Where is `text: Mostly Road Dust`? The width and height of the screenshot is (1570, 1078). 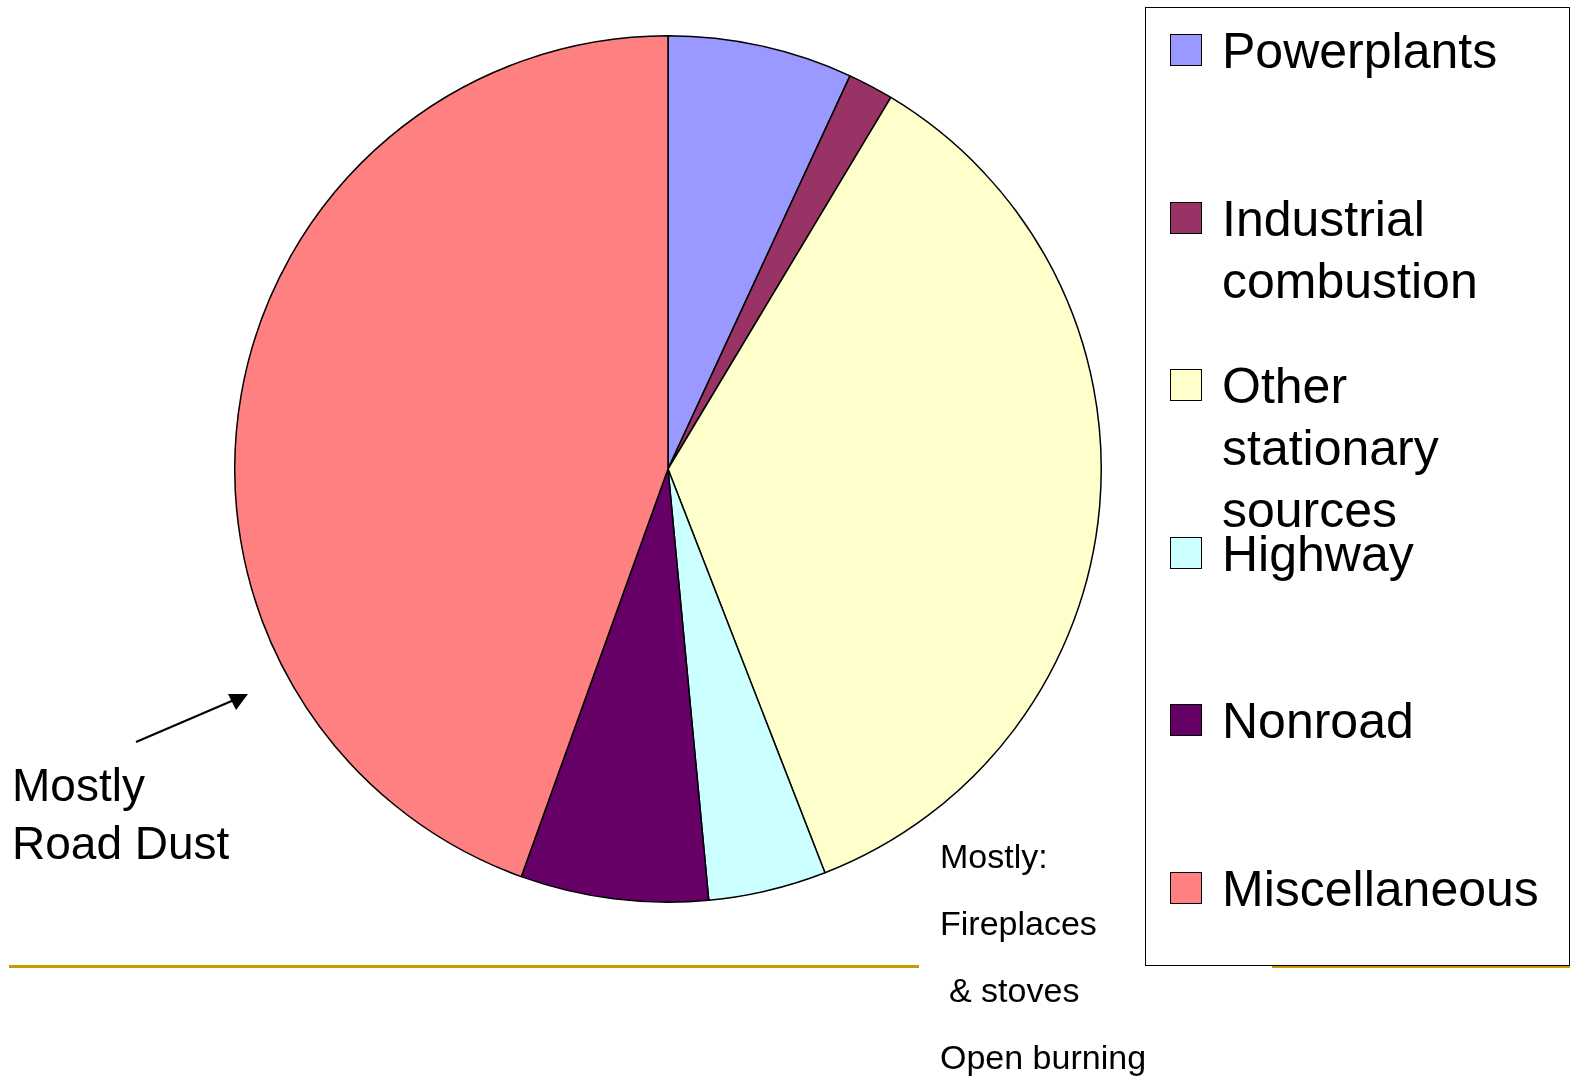
text: Mostly Road Dust is located at coordinates (121, 814).